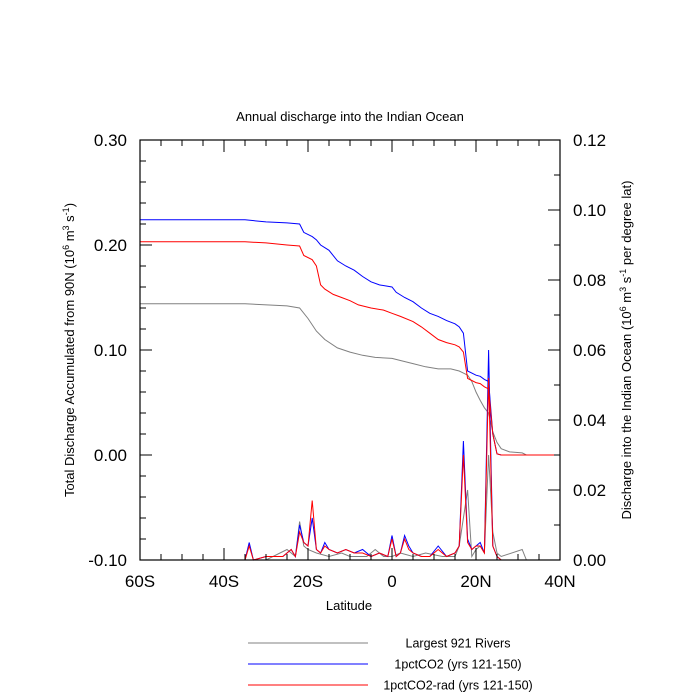  What do you see at coordinates (475, 581) in the screenshot?
I see `x-tick-label: 20N` at bounding box center [475, 581].